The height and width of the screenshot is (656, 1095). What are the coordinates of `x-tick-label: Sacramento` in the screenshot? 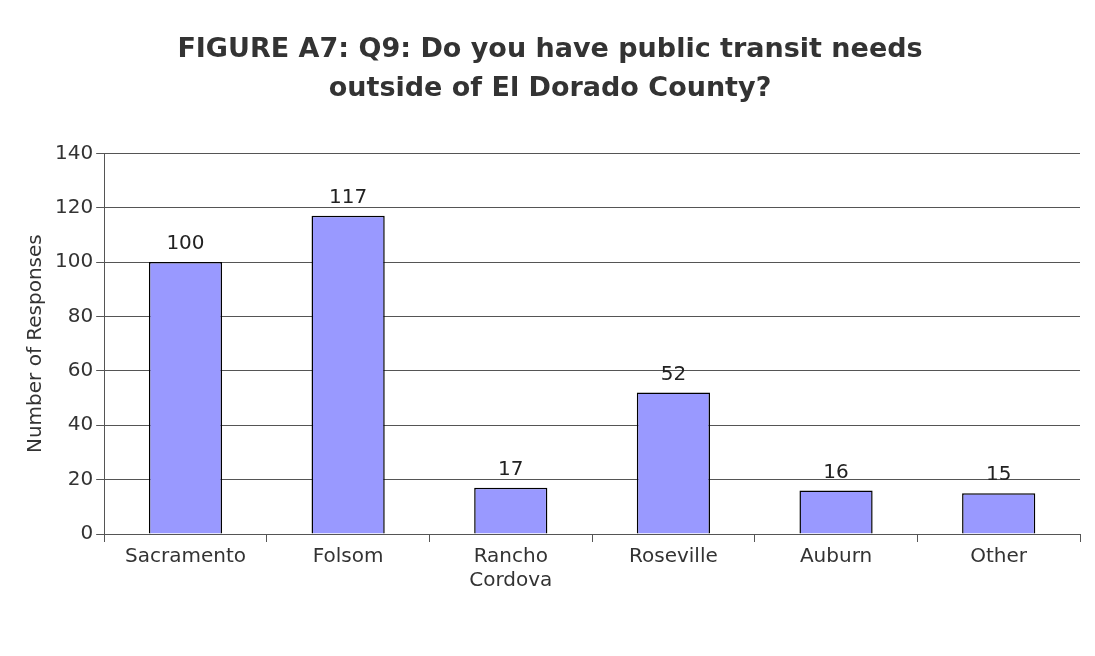 It's located at (185, 555).